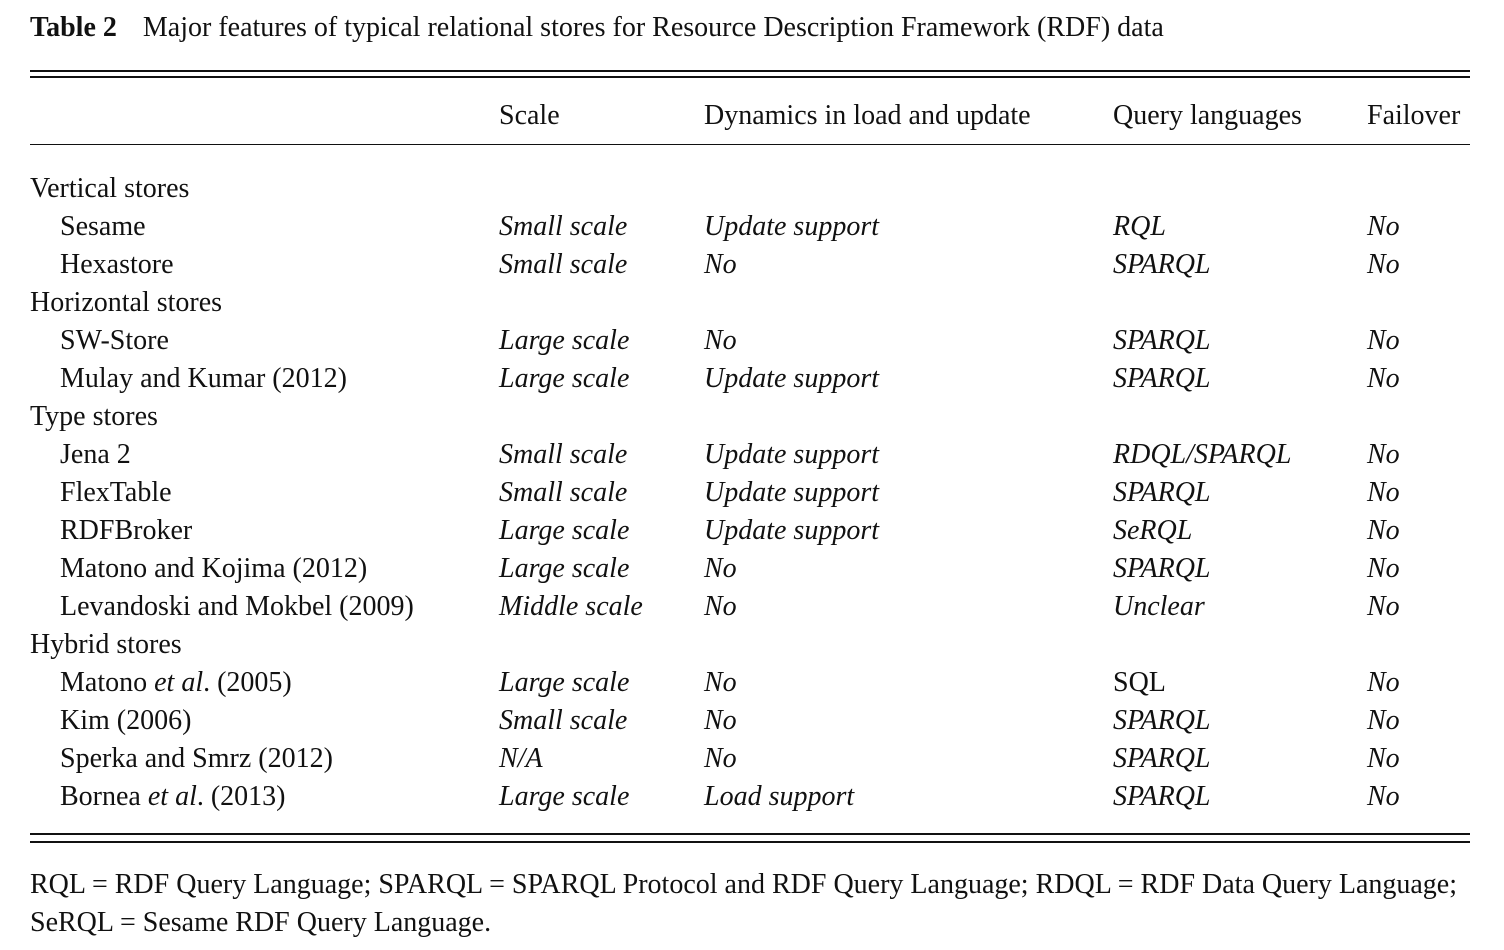  I want to click on header-cell-scale: Scale, so click(529, 115).